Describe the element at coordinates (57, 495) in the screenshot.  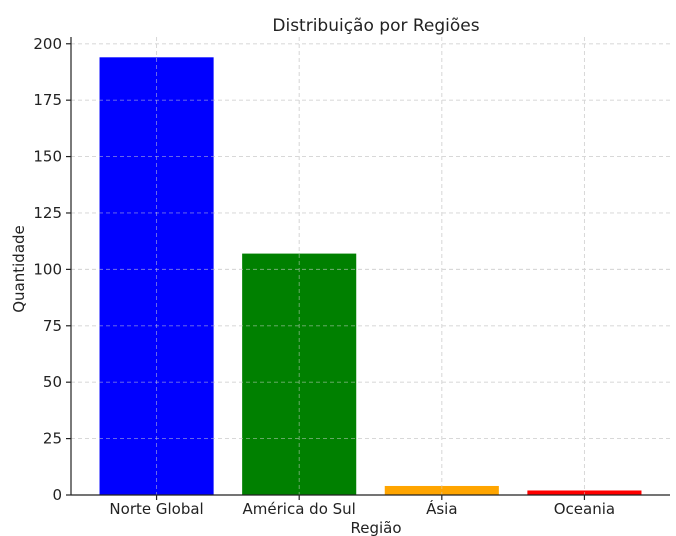
I see `y-tick-label: 0` at that location.